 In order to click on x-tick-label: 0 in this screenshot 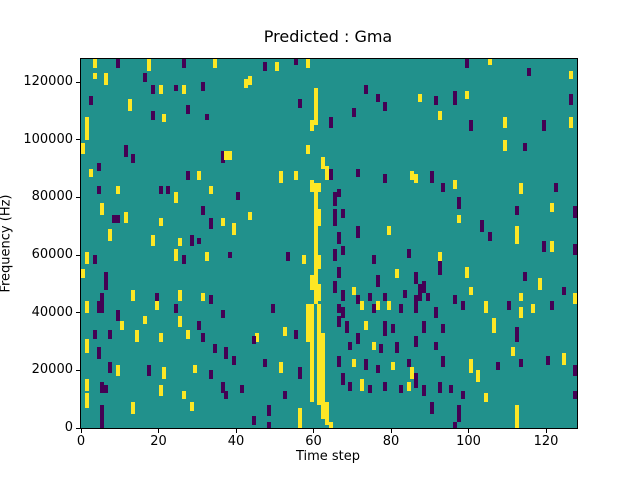, I will do `click(81, 441)`.